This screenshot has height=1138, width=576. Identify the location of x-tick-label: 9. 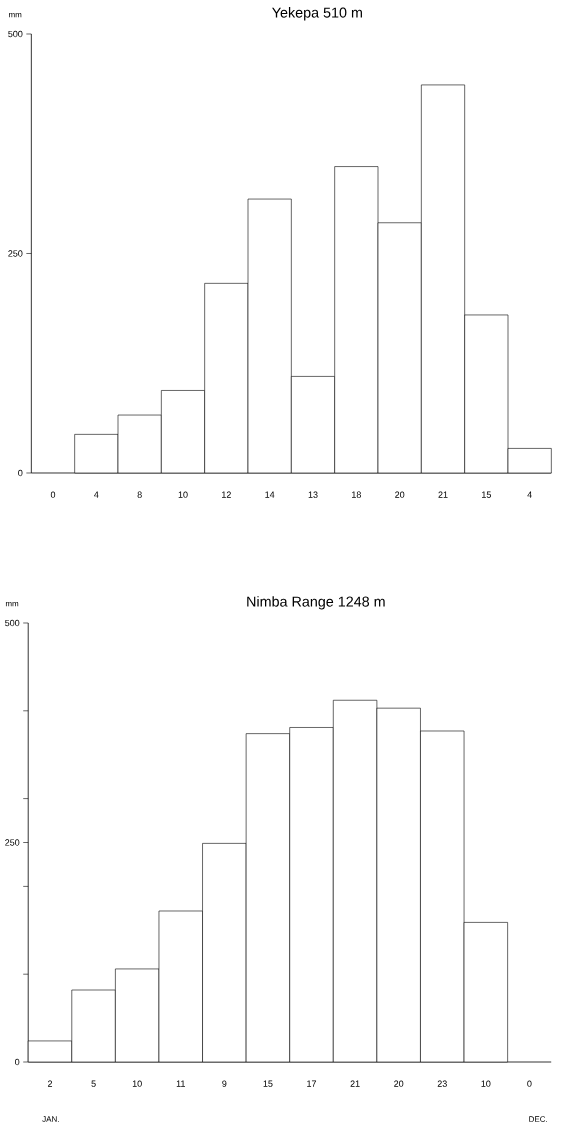
(224, 1083).